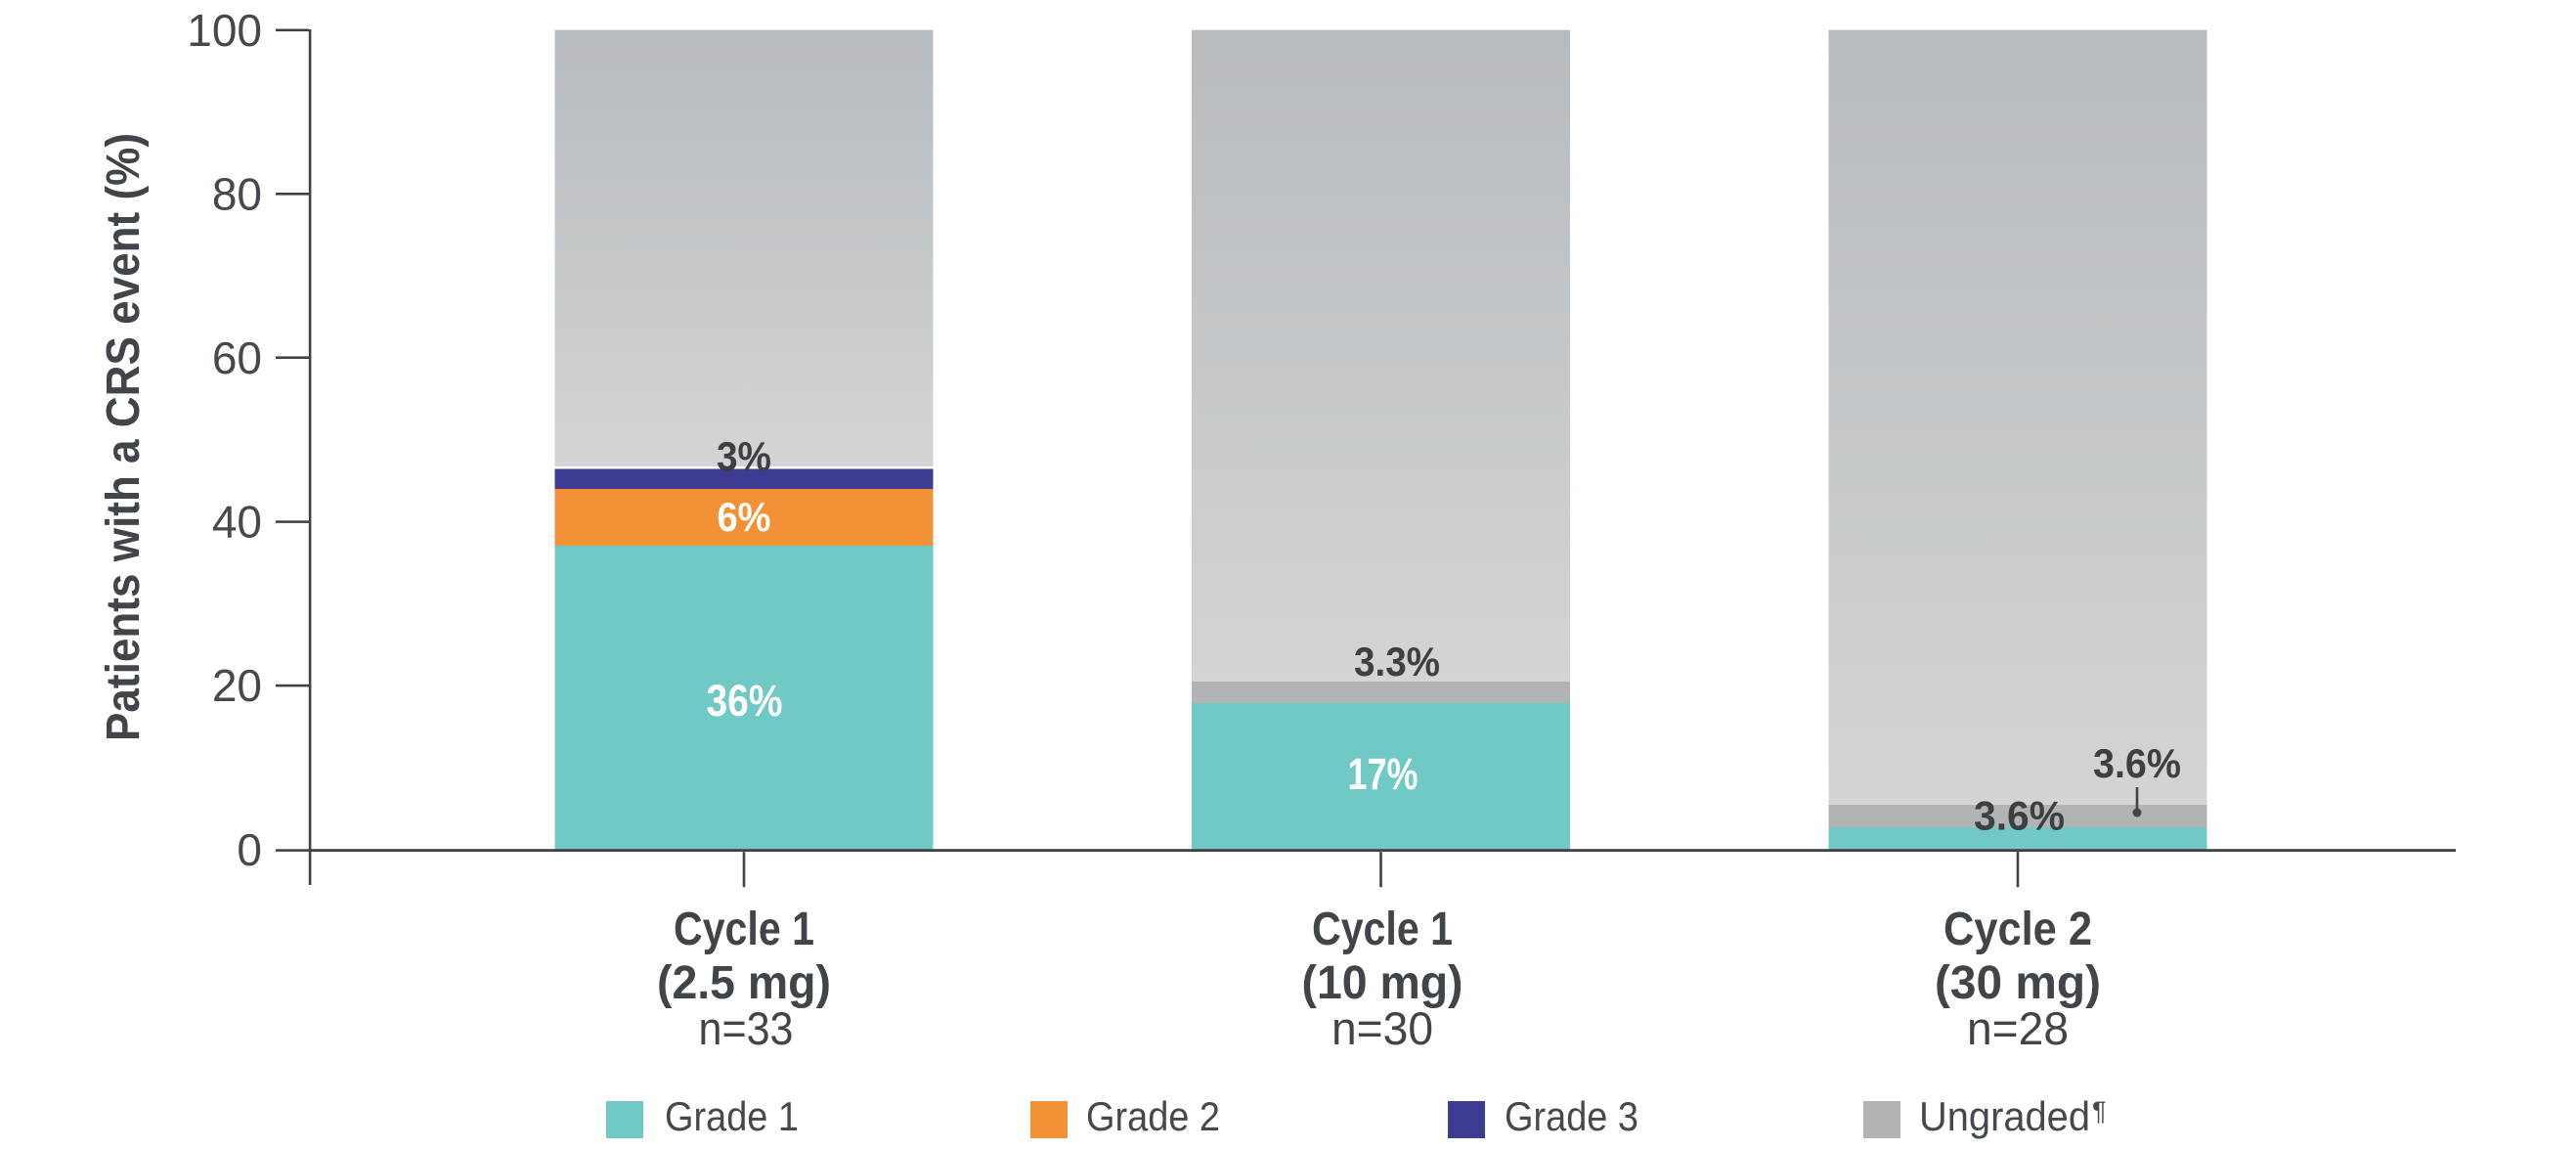  What do you see at coordinates (237, 522) in the screenshot?
I see `svg-text: 40` at bounding box center [237, 522].